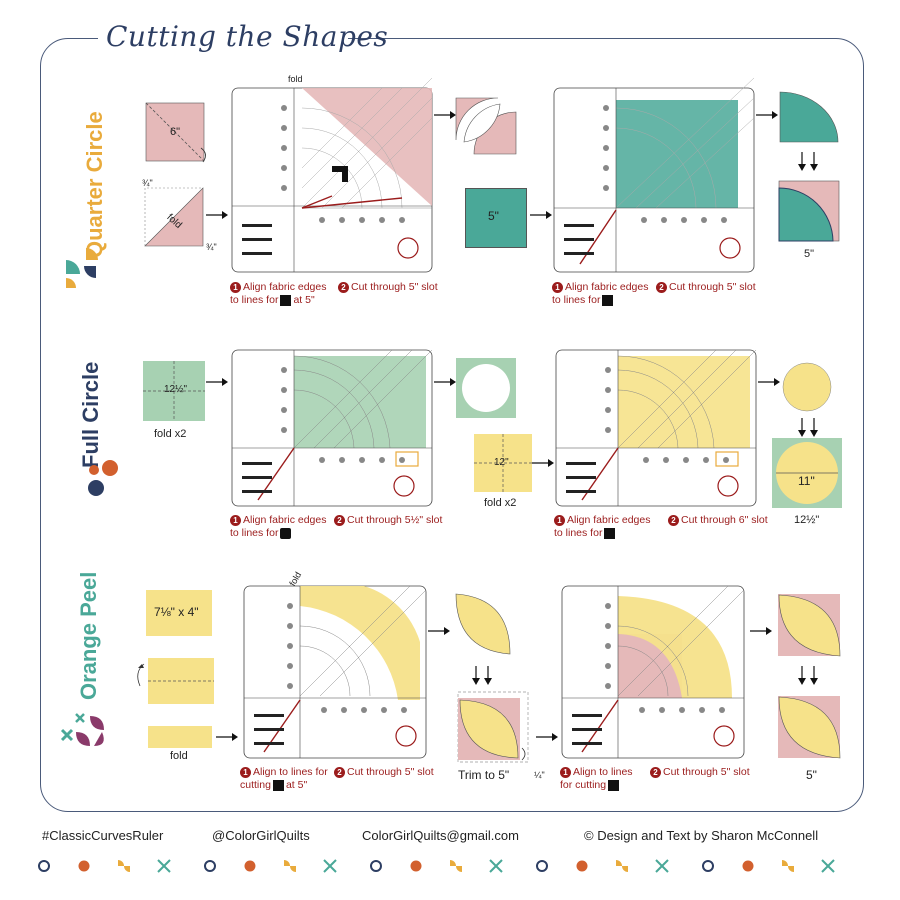  What do you see at coordinates (290, 772) in the screenshot?
I see `op-step1-line1: Align to lines for` at bounding box center [290, 772].